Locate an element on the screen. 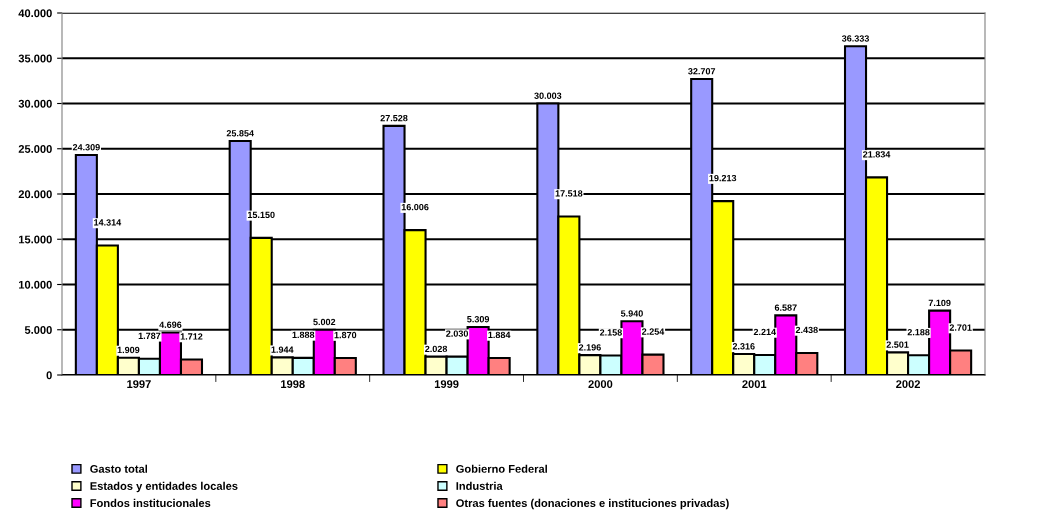 The height and width of the screenshot is (530, 1042). data-label: 2.701 is located at coordinates (960, 327).